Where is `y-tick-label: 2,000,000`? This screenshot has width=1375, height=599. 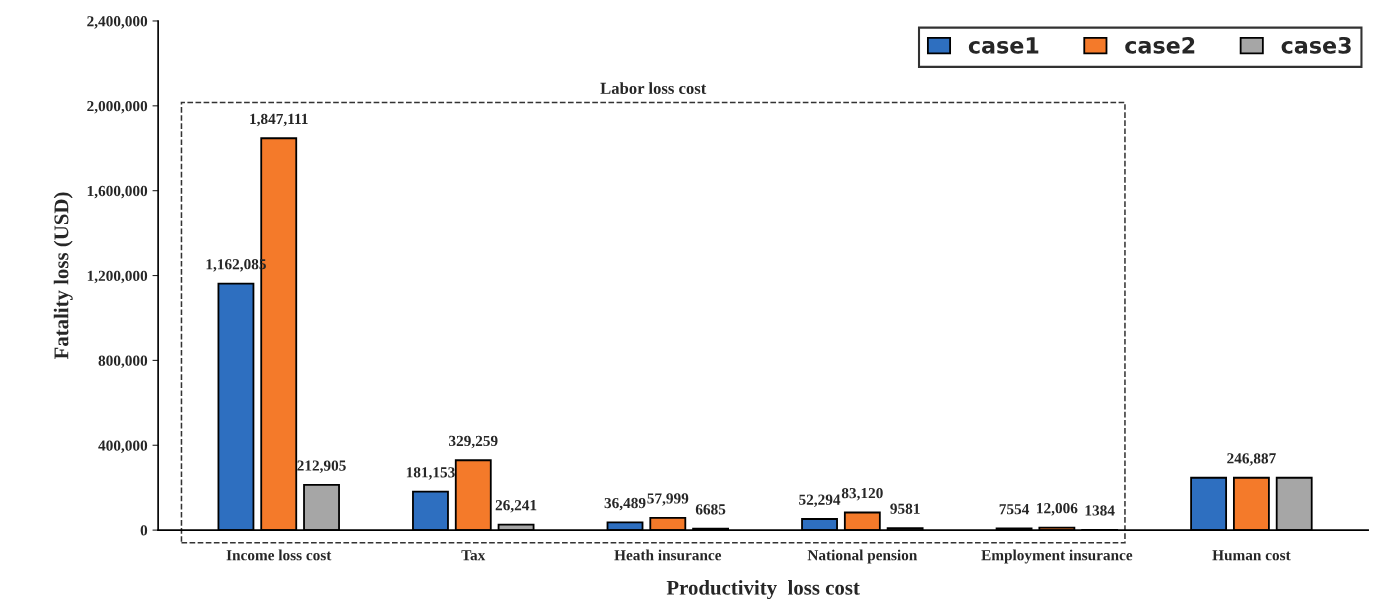
y-tick-label: 2,000,000 is located at coordinates (117, 107).